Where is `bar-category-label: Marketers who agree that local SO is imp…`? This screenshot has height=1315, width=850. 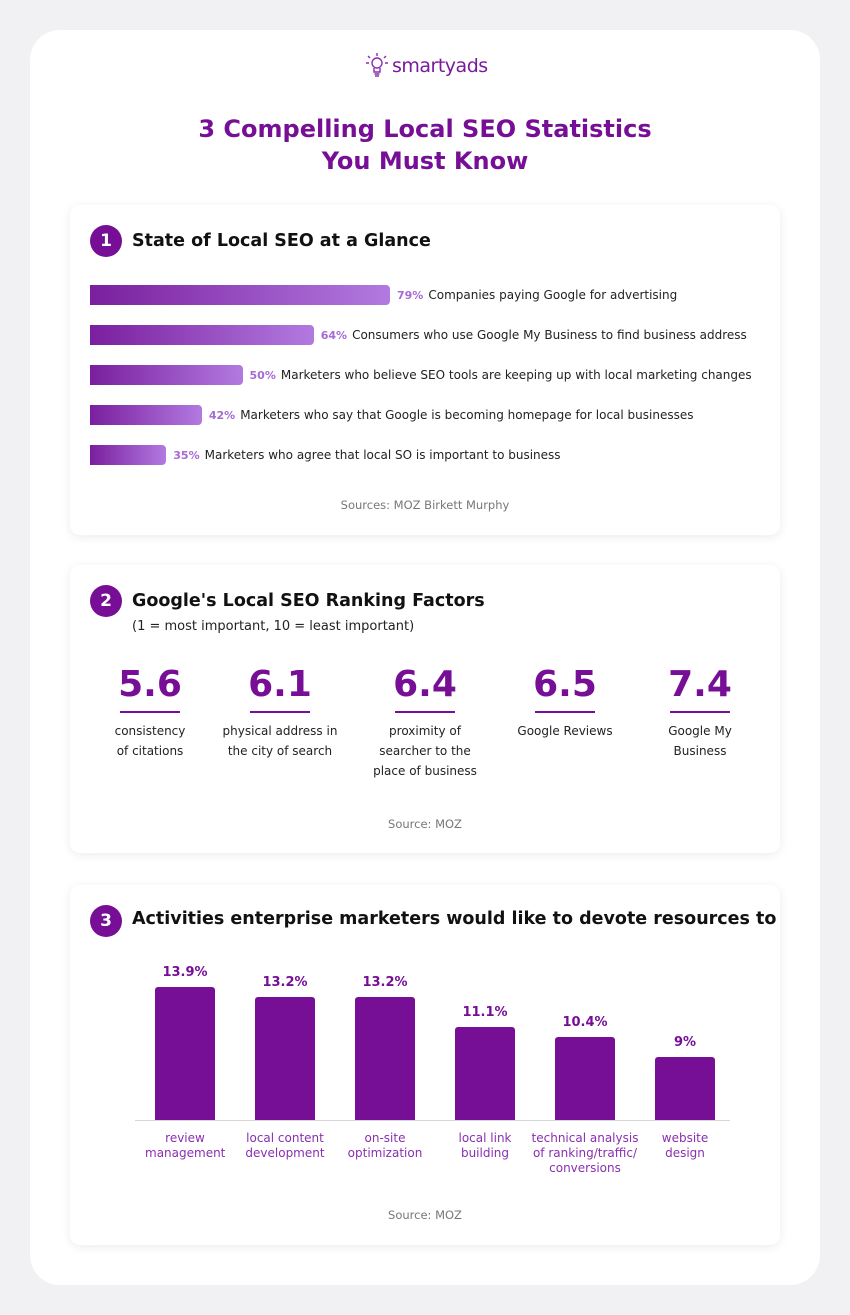
bar-category-label: Marketers who agree that local SO is imp… is located at coordinates (382, 455).